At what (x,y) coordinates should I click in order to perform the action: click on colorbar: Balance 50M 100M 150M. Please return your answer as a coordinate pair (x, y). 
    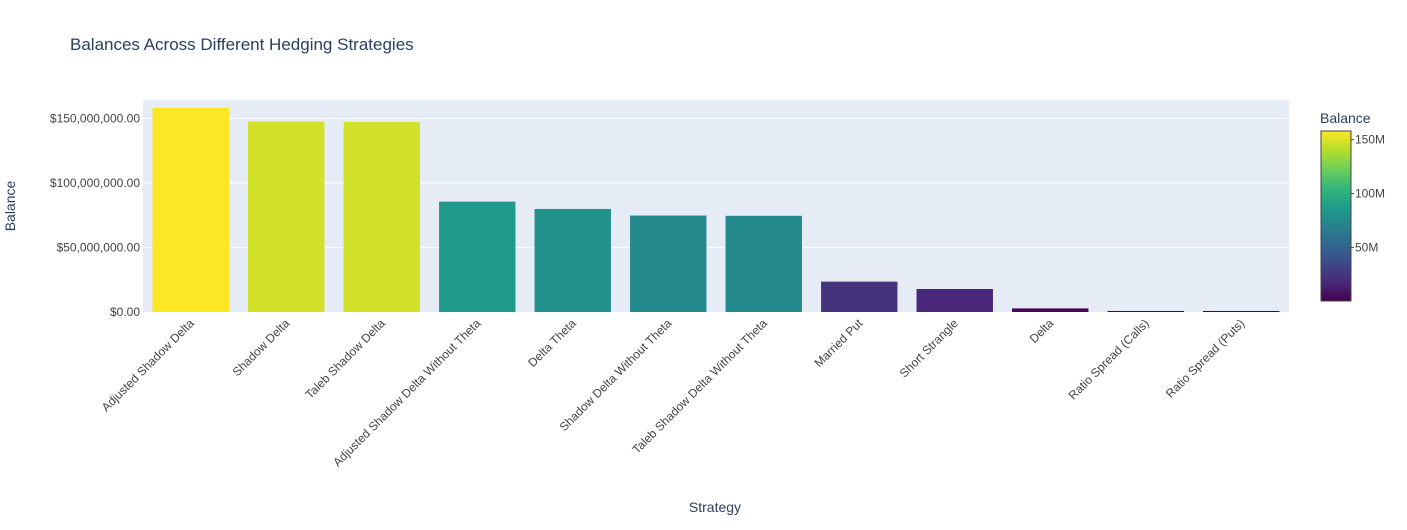
    Looking at the image, I should click on (1352, 206).